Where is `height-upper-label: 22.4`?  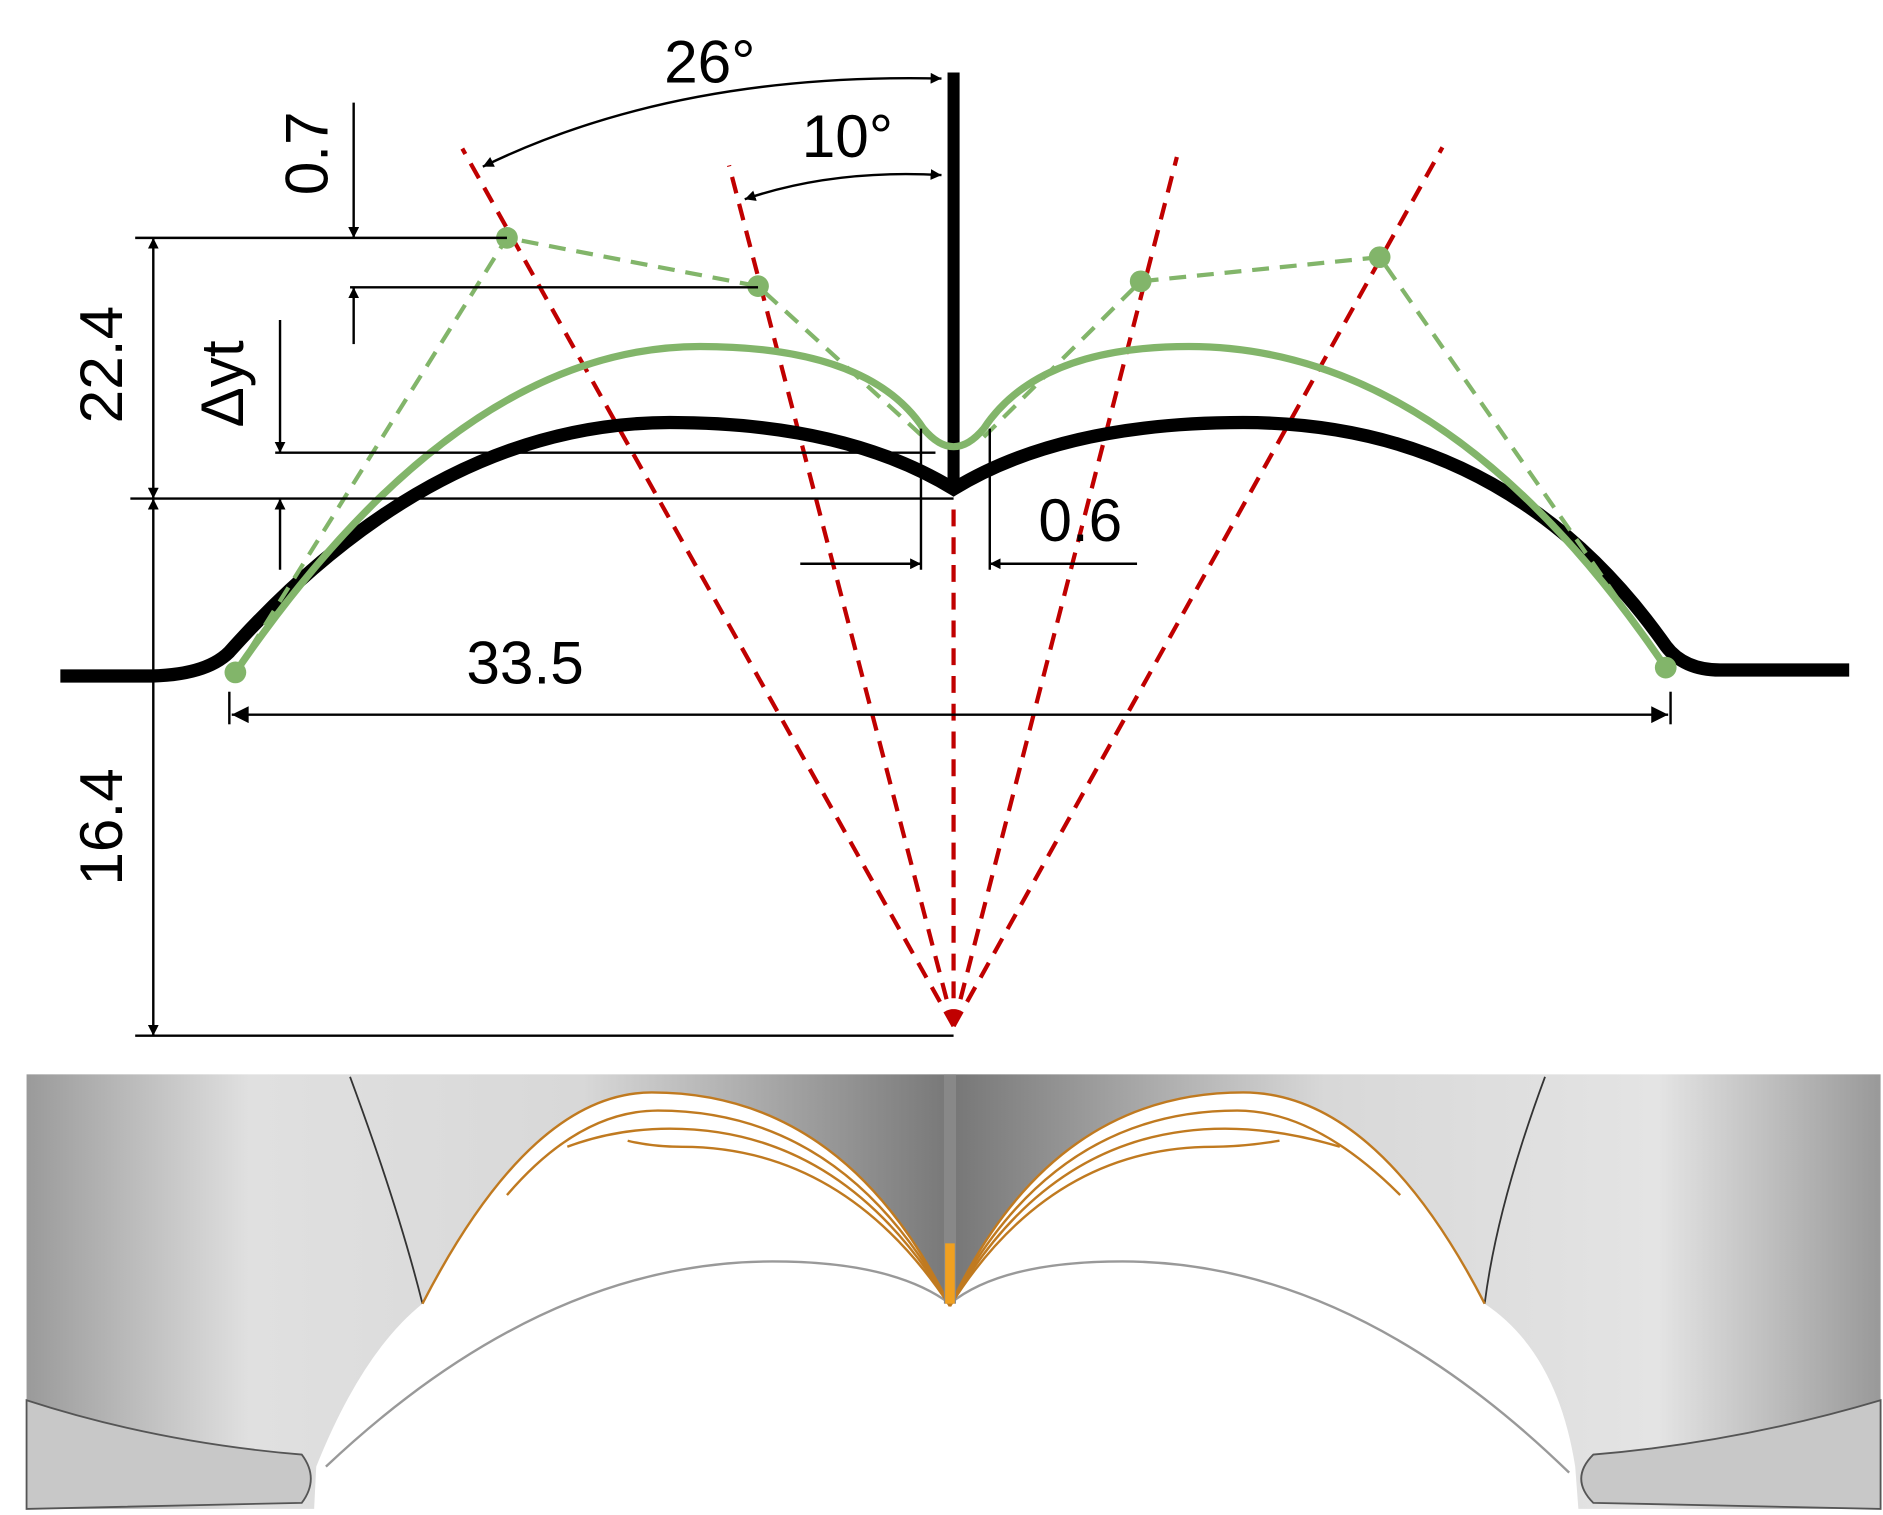 height-upper-label: 22.4 is located at coordinates (101, 364).